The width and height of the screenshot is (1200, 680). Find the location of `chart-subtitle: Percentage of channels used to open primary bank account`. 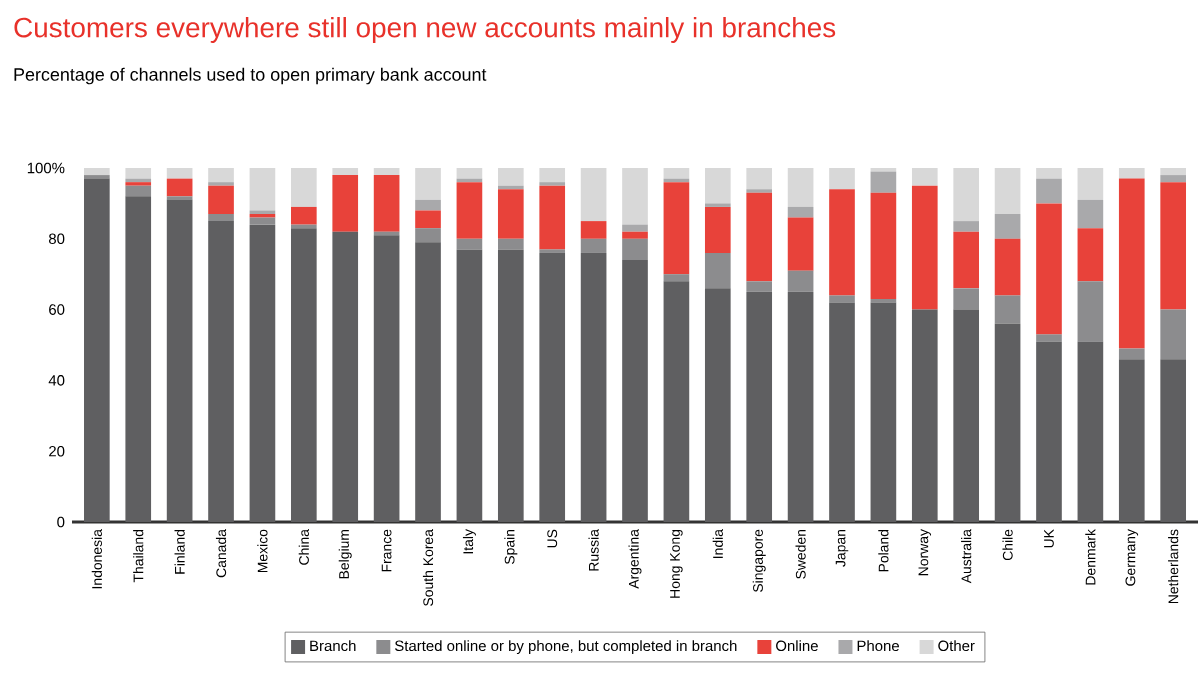

chart-subtitle: Percentage of channels used to open primary bank account is located at coordinates (250, 76).